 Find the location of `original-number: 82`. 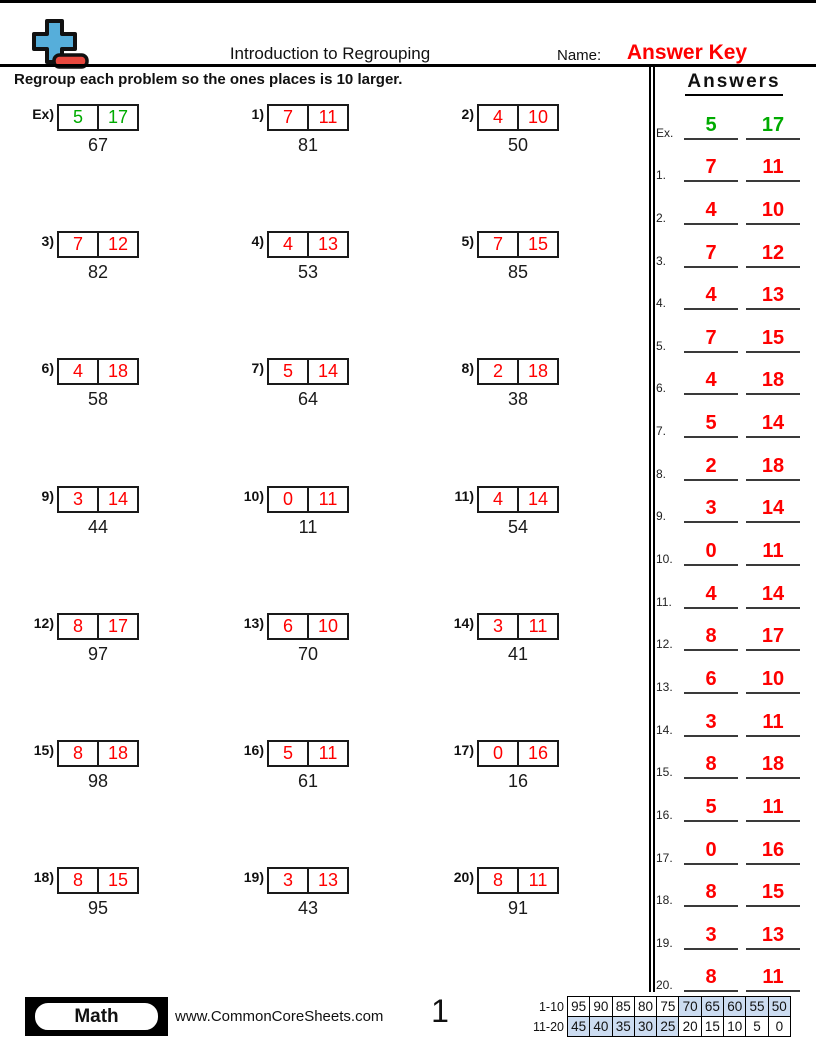

original-number: 82 is located at coordinates (98, 272).